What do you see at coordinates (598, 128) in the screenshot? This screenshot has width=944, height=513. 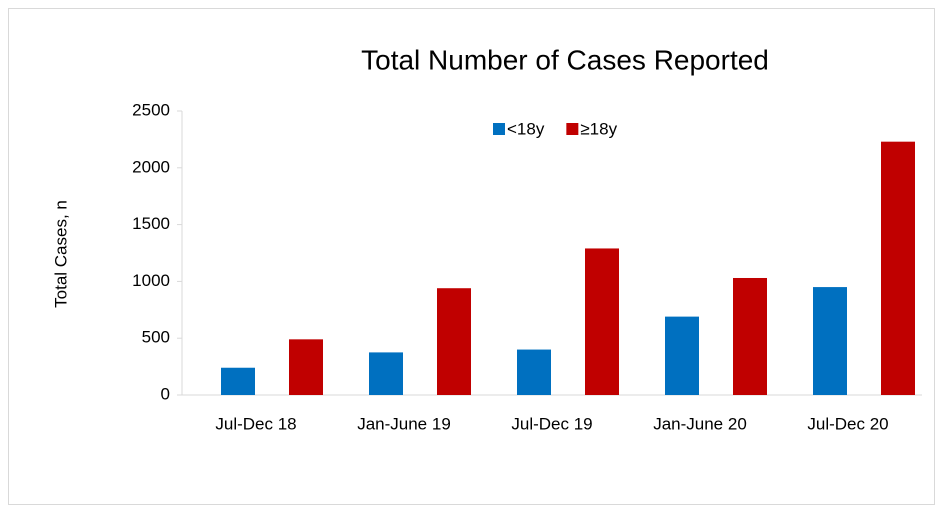 I see `legend-label: ≥18y` at bounding box center [598, 128].